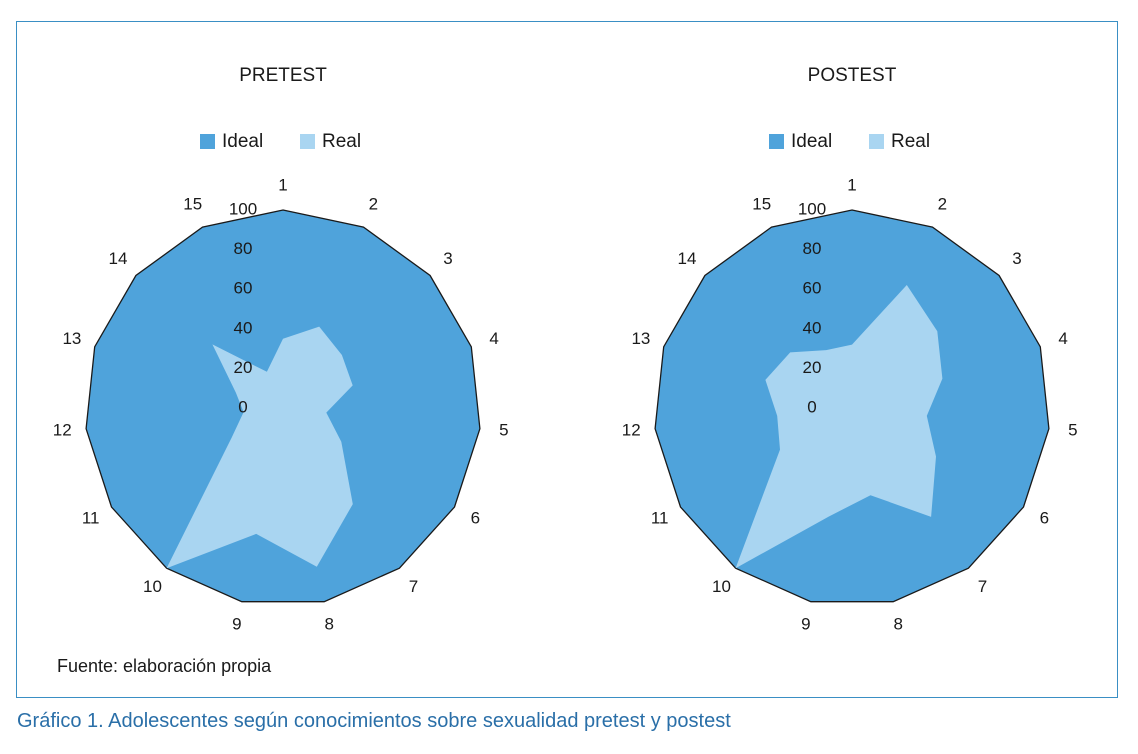  What do you see at coordinates (60, 721) in the screenshot?
I see `caption-number: Gráfico 1.` at bounding box center [60, 721].